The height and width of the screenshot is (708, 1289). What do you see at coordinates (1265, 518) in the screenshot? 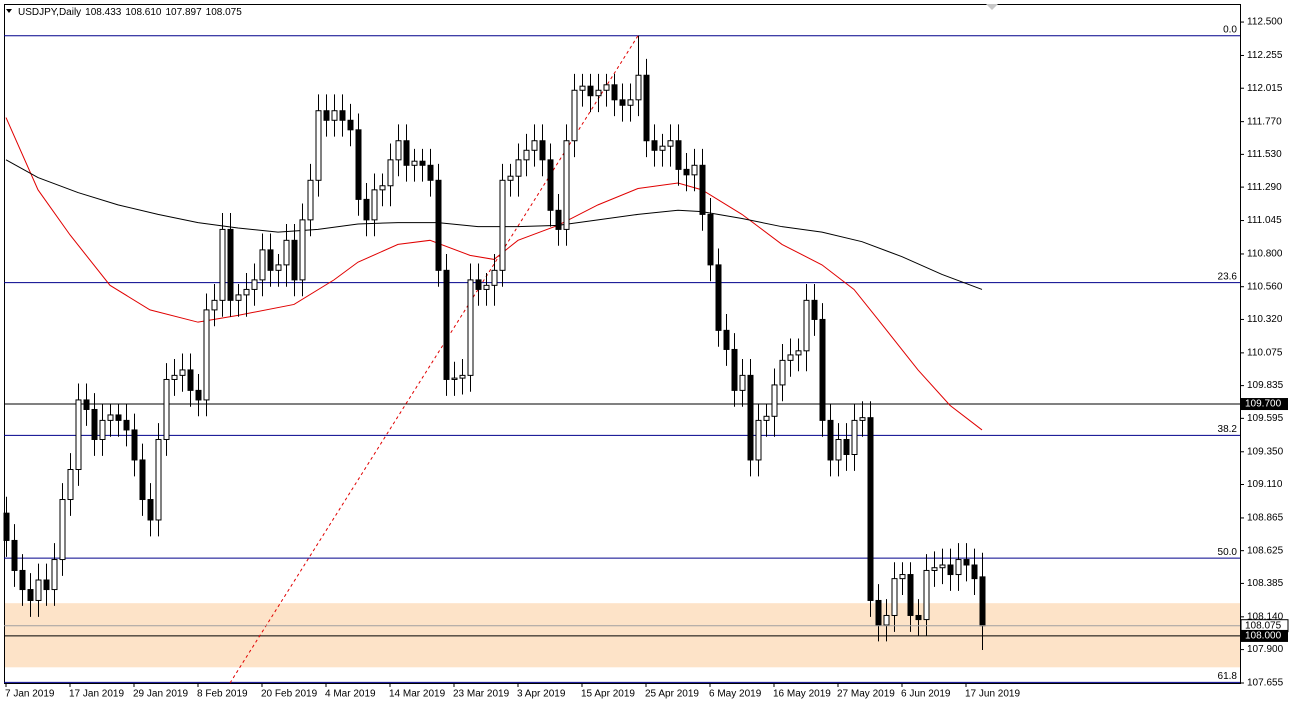
I see `y-tick-label: 108.865` at bounding box center [1265, 518].